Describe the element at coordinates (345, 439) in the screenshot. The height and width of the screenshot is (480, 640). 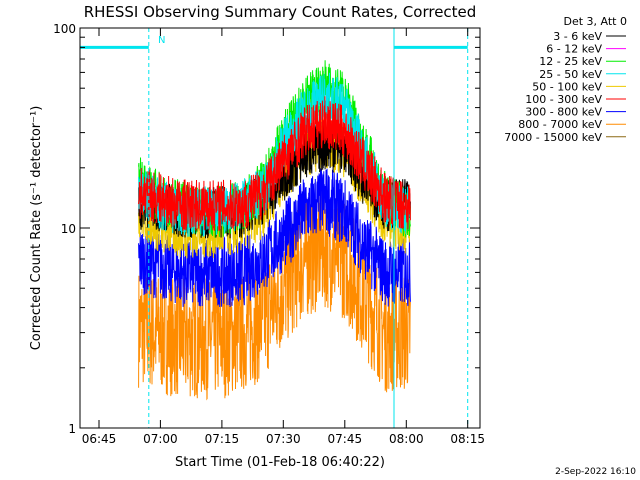
I see `x-tick-label: 07:45` at that location.